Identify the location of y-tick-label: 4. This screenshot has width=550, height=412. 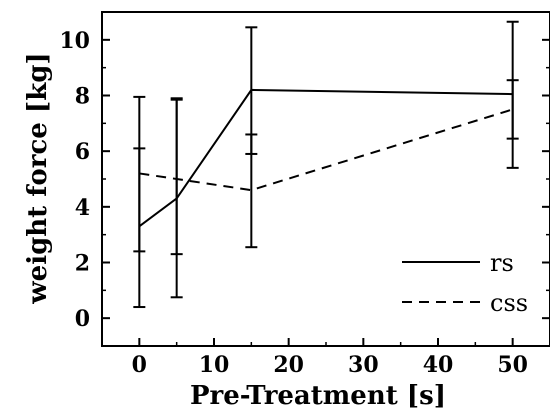
(82, 208).